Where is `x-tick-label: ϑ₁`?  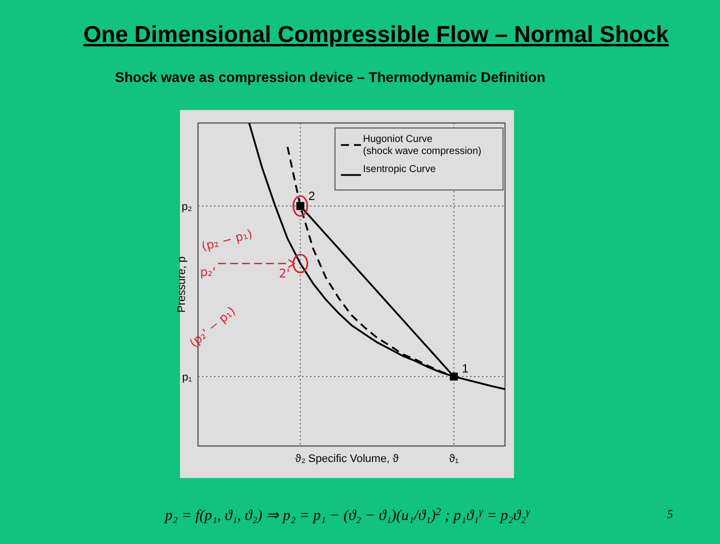
x-tick-label: ϑ₁ is located at coordinates (453, 459).